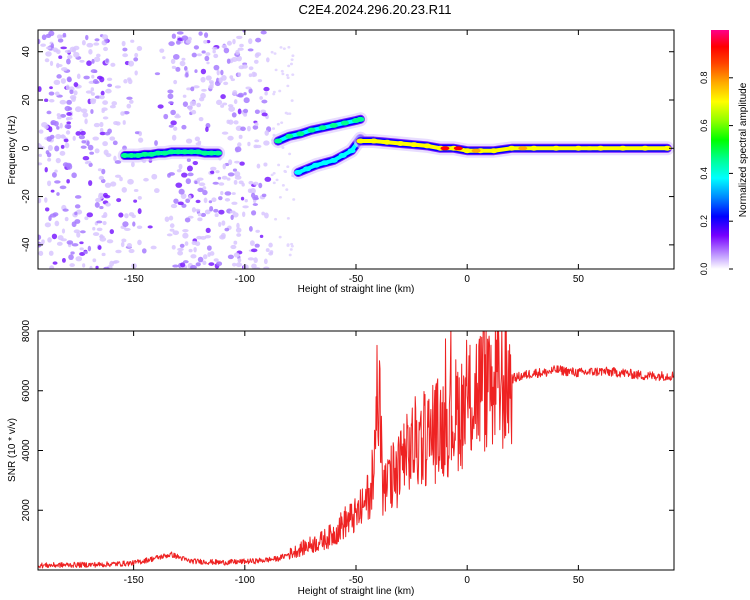 This screenshot has height=600, width=750. What do you see at coordinates (12, 450) in the screenshot?
I see `snr-y-label: SNR (10 * v/v)` at bounding box center [12, 450].